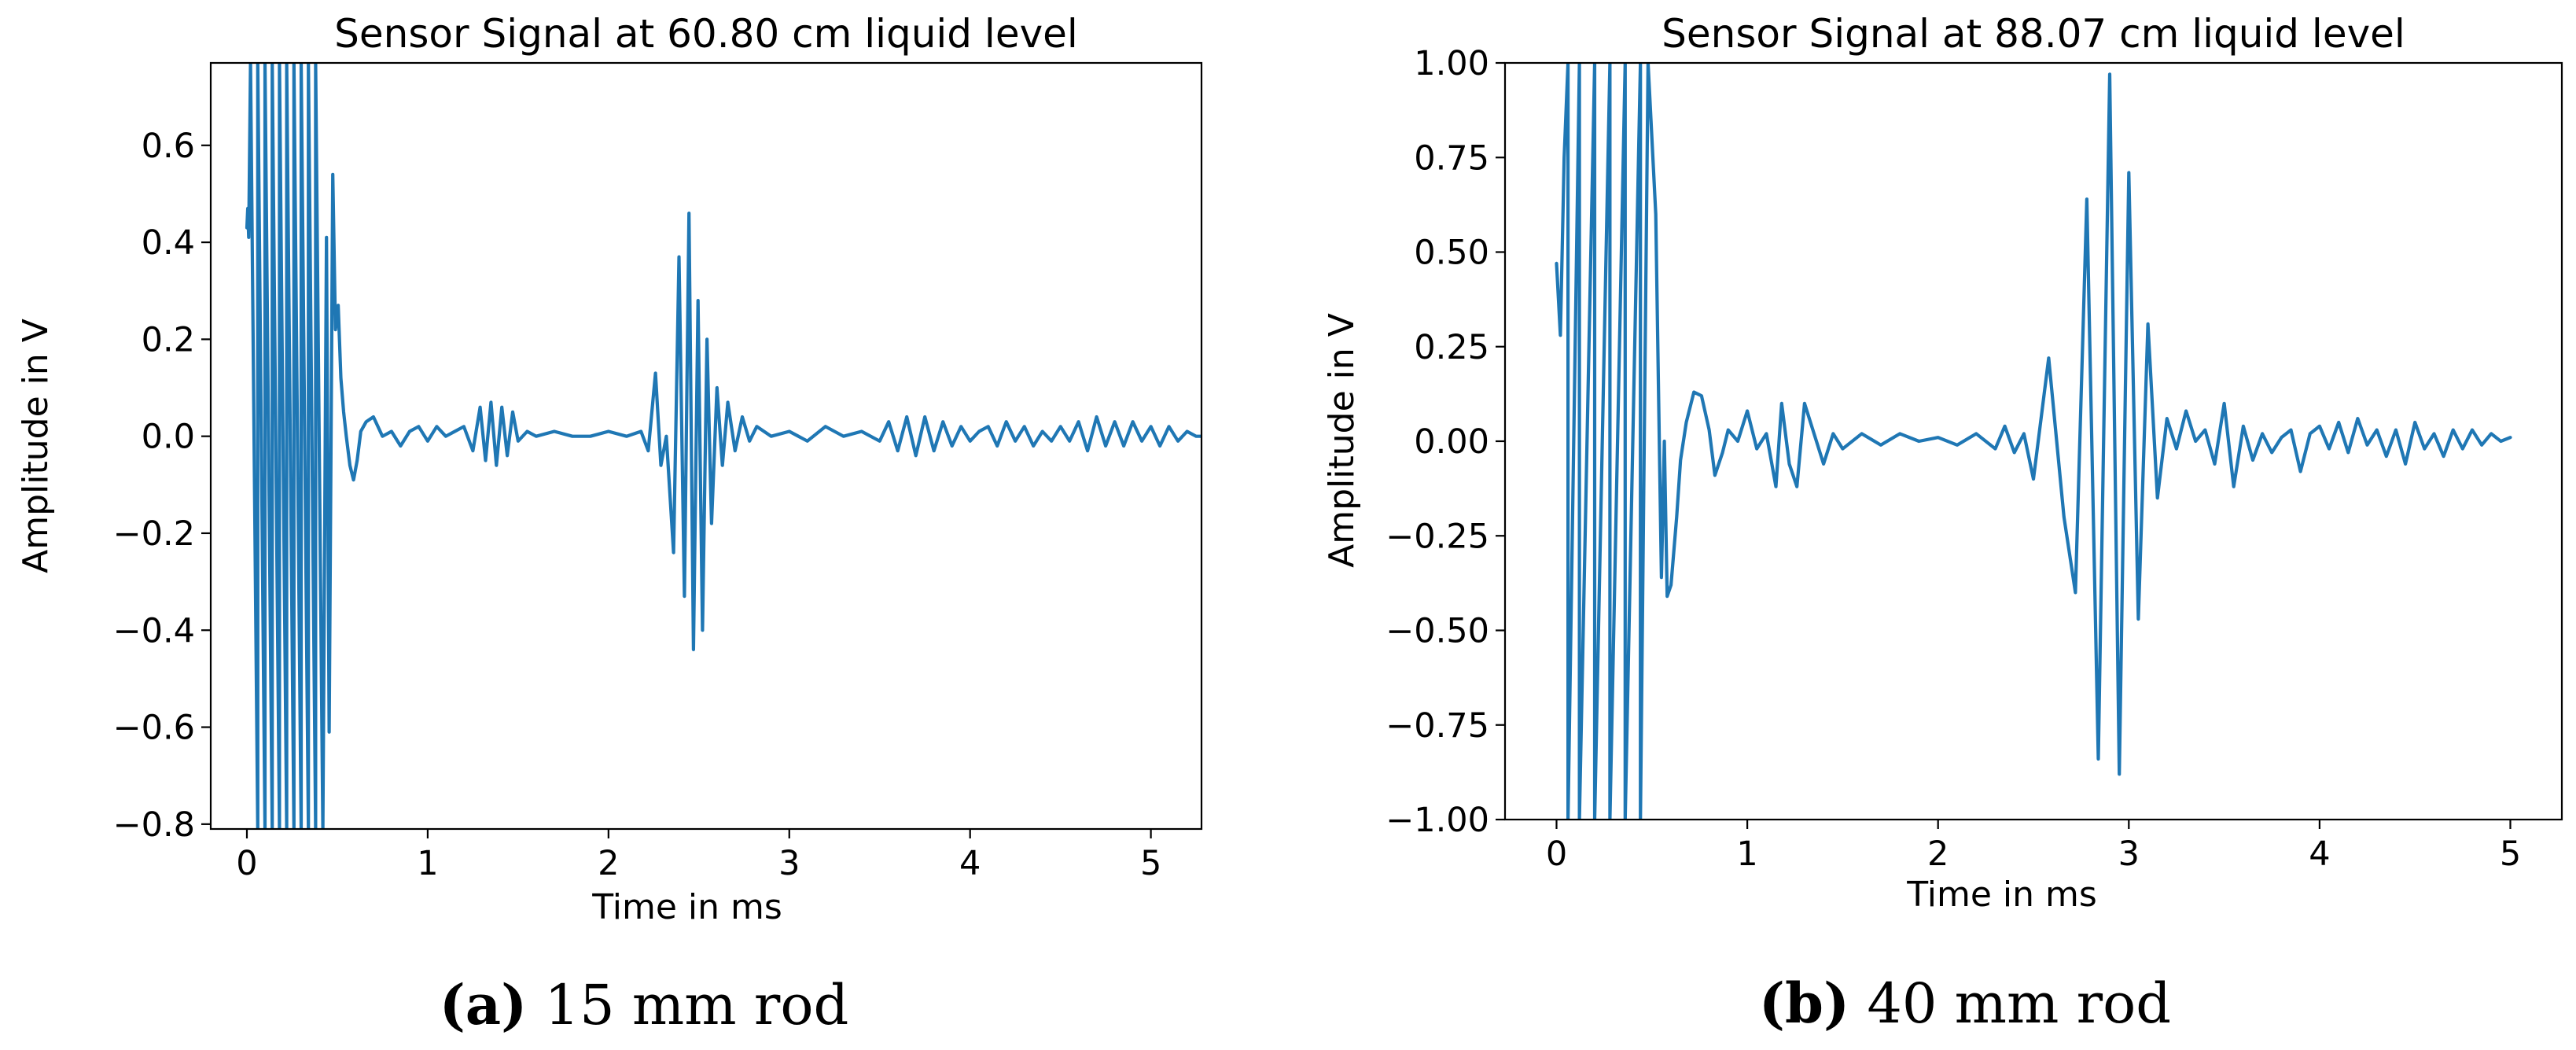 Image resolution: width=2576 pixels, height=1050 pixels. Describe the element at coordinates (1451, 347) in the screenshot. I see `y-tick-label: 0.25` at that location.